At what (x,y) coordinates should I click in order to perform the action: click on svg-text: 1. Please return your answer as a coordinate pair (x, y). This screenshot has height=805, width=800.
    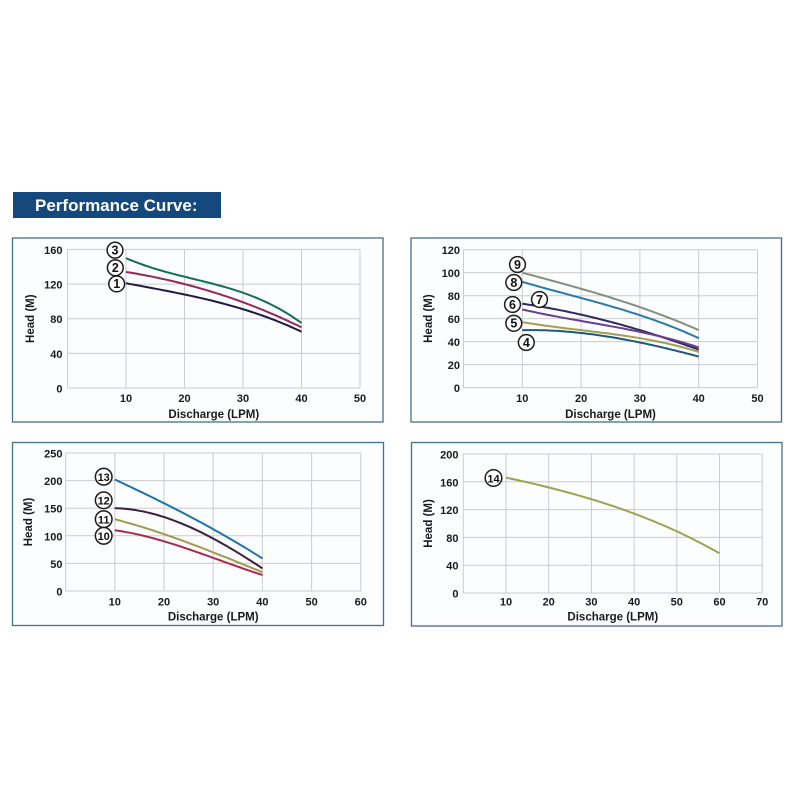
    Looking at the image, I should click on (116, 284).